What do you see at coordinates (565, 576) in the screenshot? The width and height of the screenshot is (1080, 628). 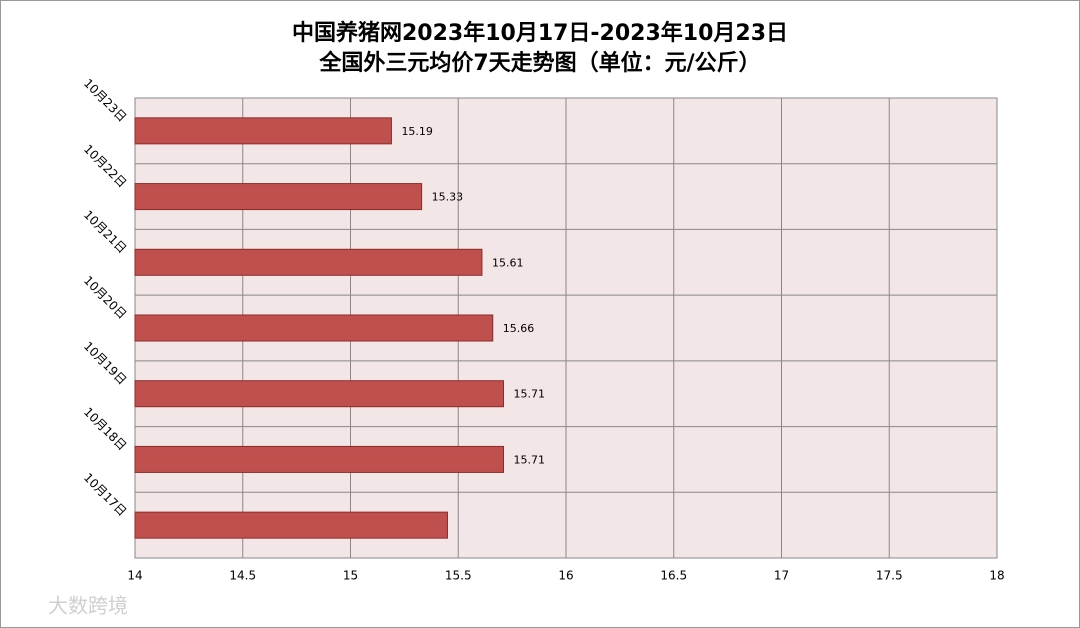 I see `x-tick-label: 16` at bounding box center [565, 576].